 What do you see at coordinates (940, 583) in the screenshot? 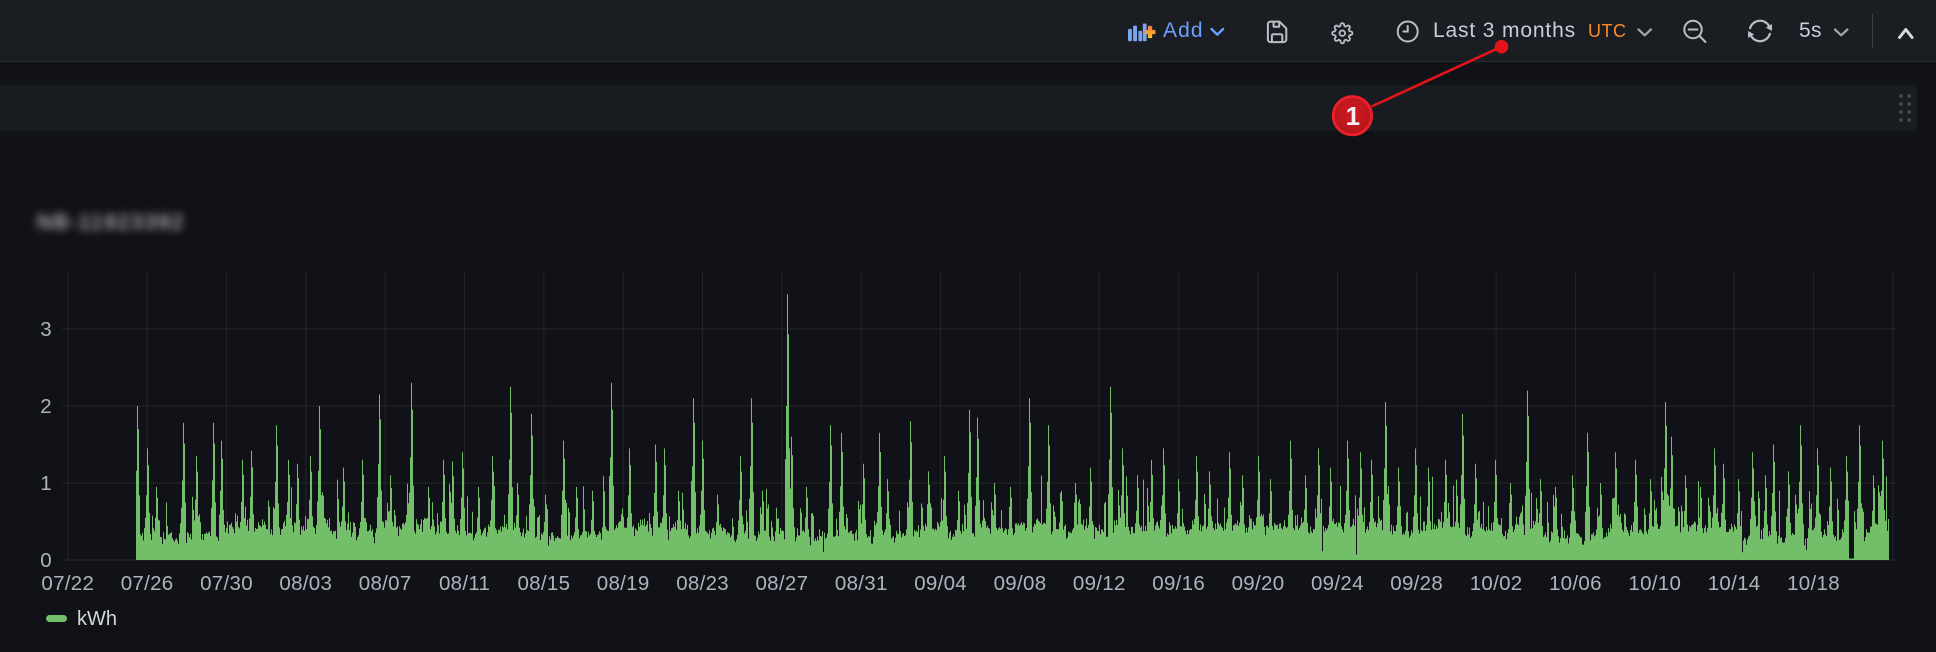
I see `svg-text: 09/04` at bounding box center [940, 583].